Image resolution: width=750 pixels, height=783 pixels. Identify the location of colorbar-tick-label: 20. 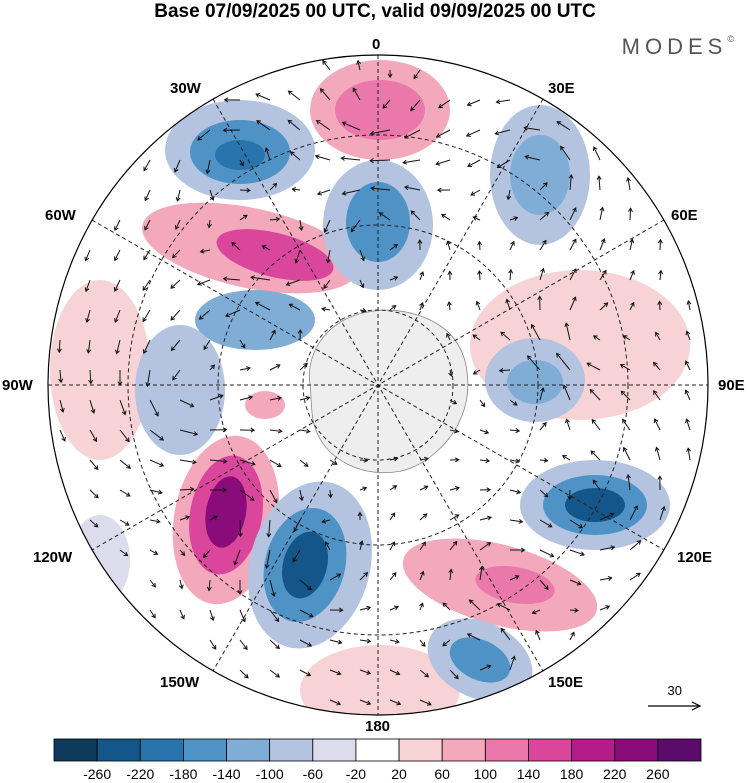
(399, 774).